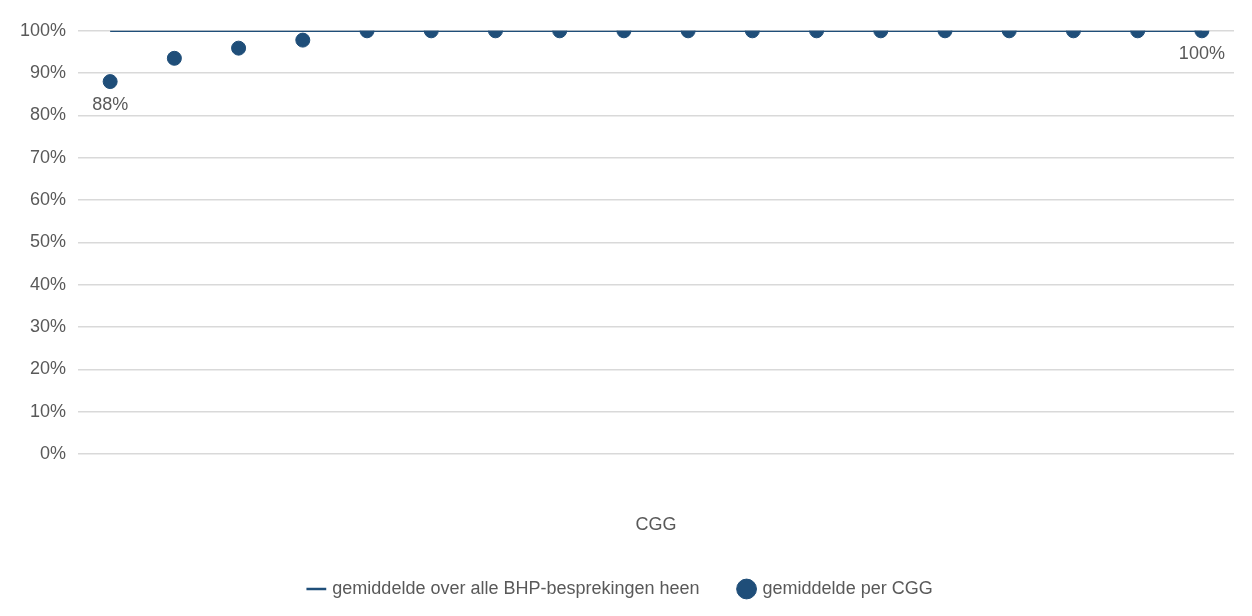 The height and width of the screenshot is (616, 1252). I want to click on y-tick-label: 70%, so click(48, 156).